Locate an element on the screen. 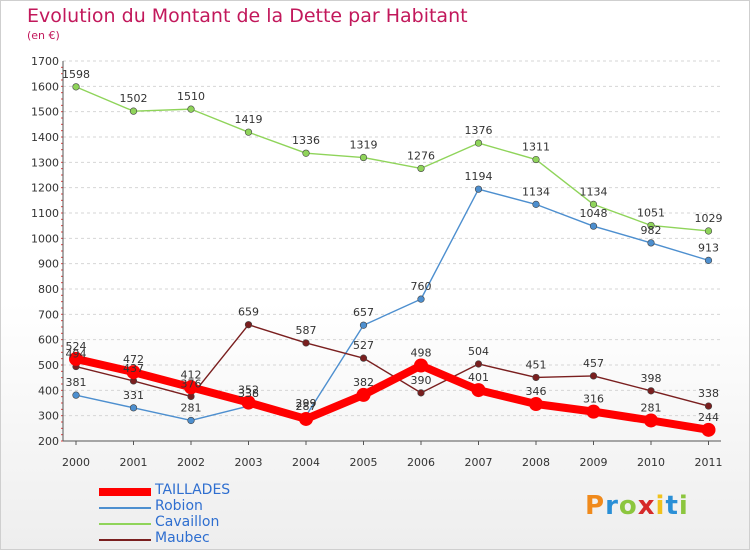 This screenshot has width=750, height=550. data-label: 1134 is located at coordinates (594, 191).